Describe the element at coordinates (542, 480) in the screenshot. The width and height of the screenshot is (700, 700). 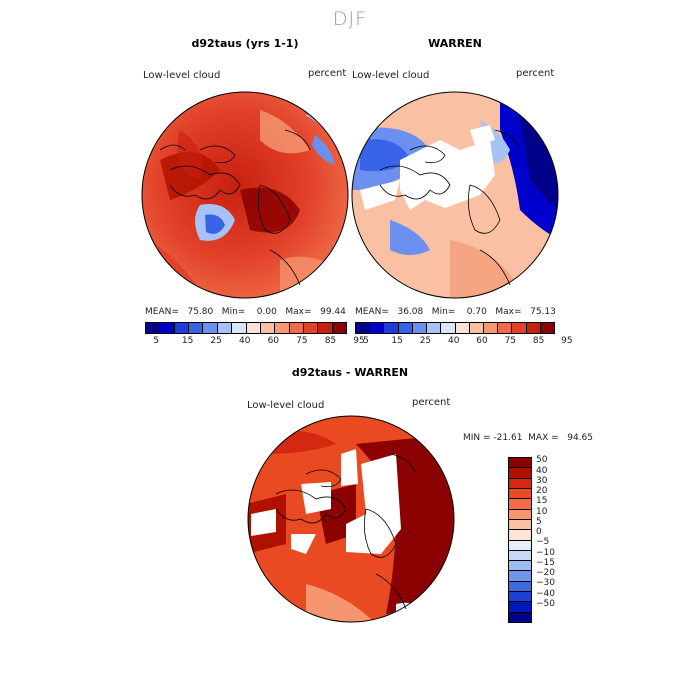
I see `colorbar-tick-label: 30` at that location.